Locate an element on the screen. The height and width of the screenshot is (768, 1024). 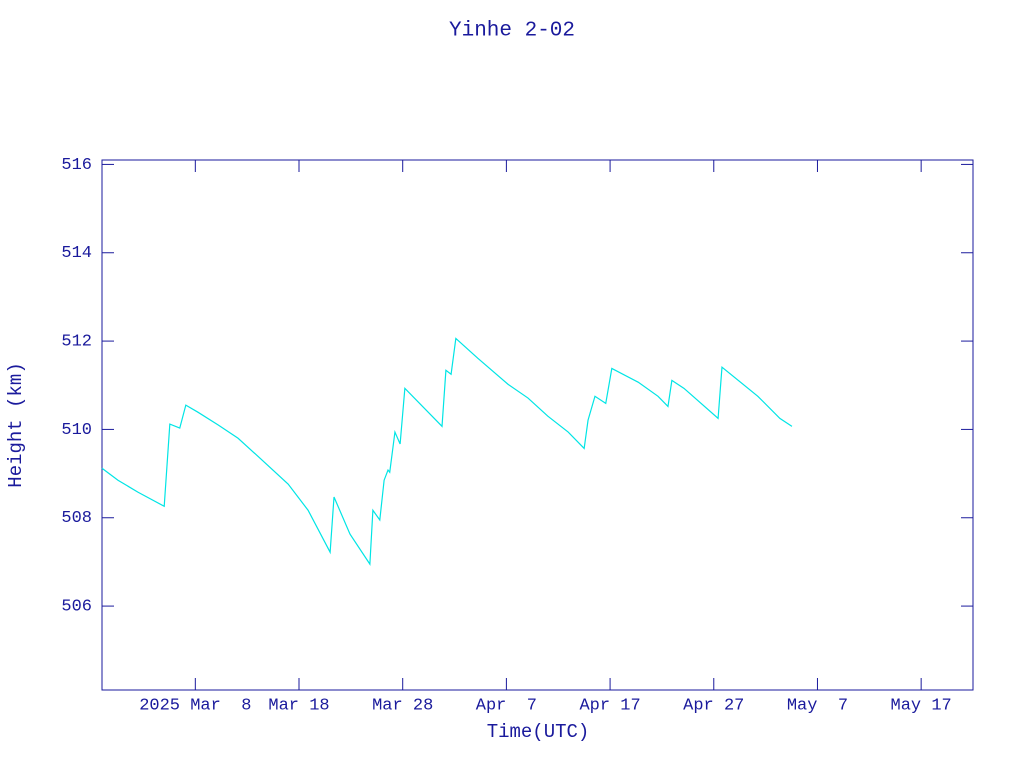
y-tick-label: 512 is located at coordinates (76, 342).